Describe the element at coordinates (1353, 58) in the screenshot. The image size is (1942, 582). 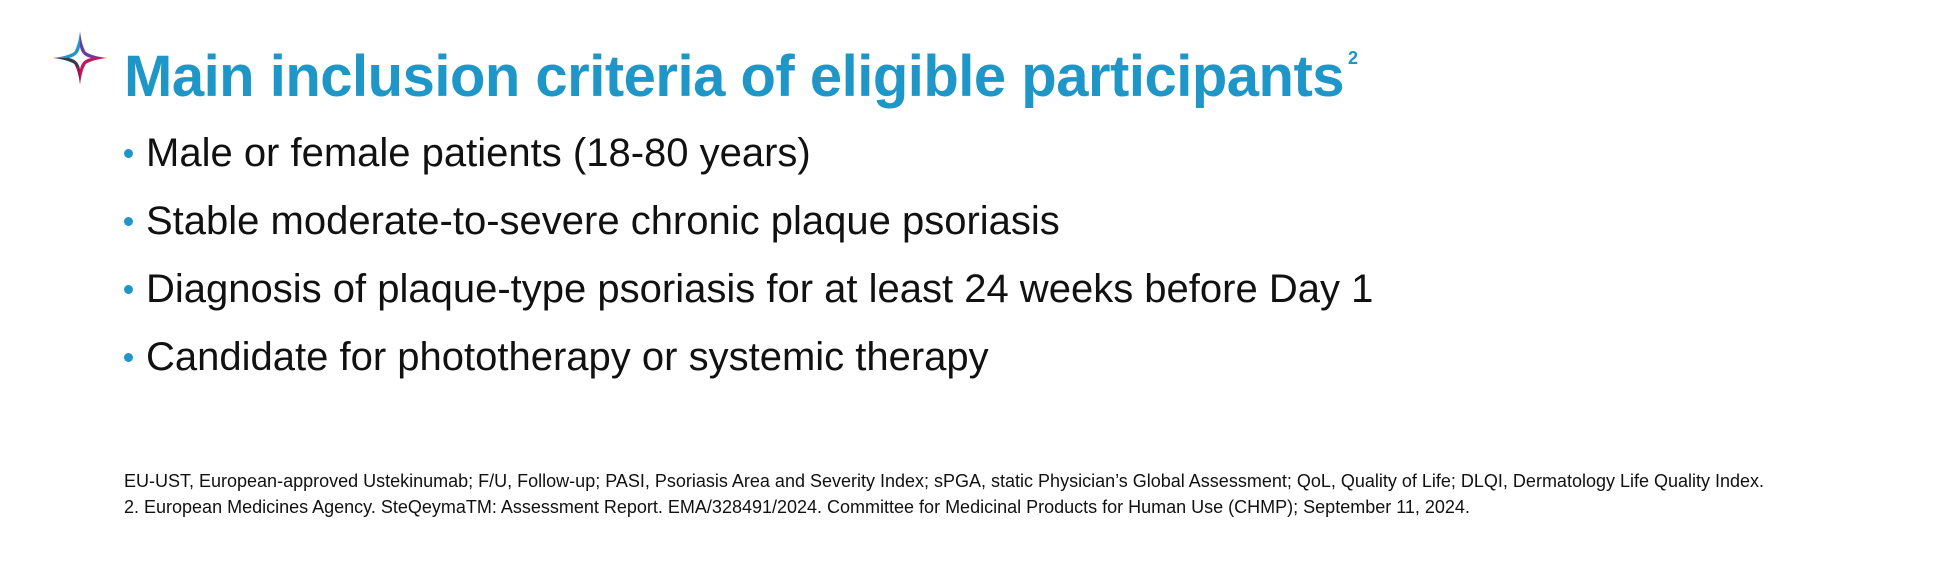
I see `title-reference-marker: 2` at that location.